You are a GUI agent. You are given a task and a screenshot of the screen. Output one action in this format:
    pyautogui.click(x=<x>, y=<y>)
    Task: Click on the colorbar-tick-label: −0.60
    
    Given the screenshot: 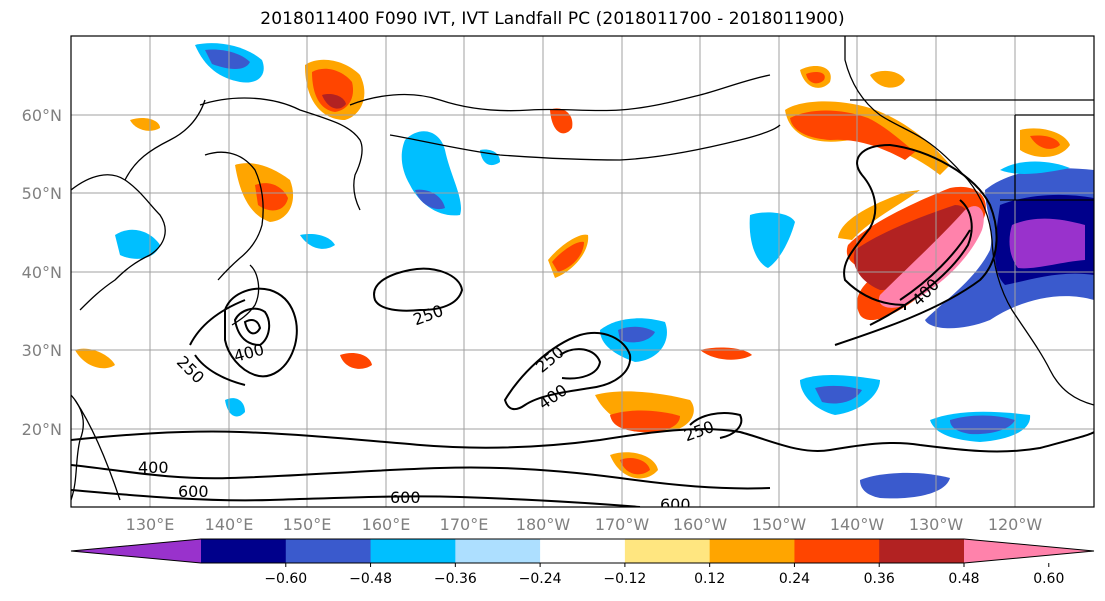 What is the action you would take?
    pyautogui.click(x=285, y=579)
    